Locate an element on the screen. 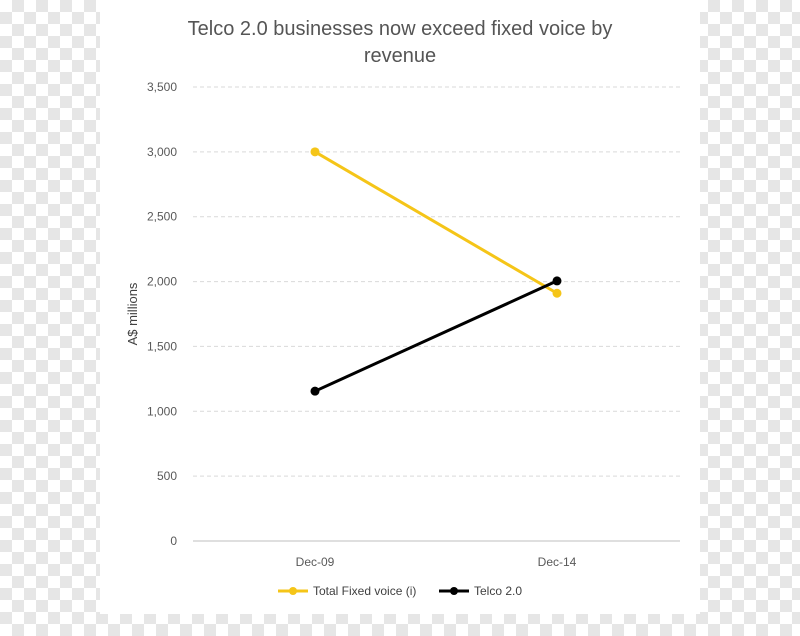 The width and height of the screenshot is (800, 636). y-tick-label: 1,000 is located at coordinates (162, 411).